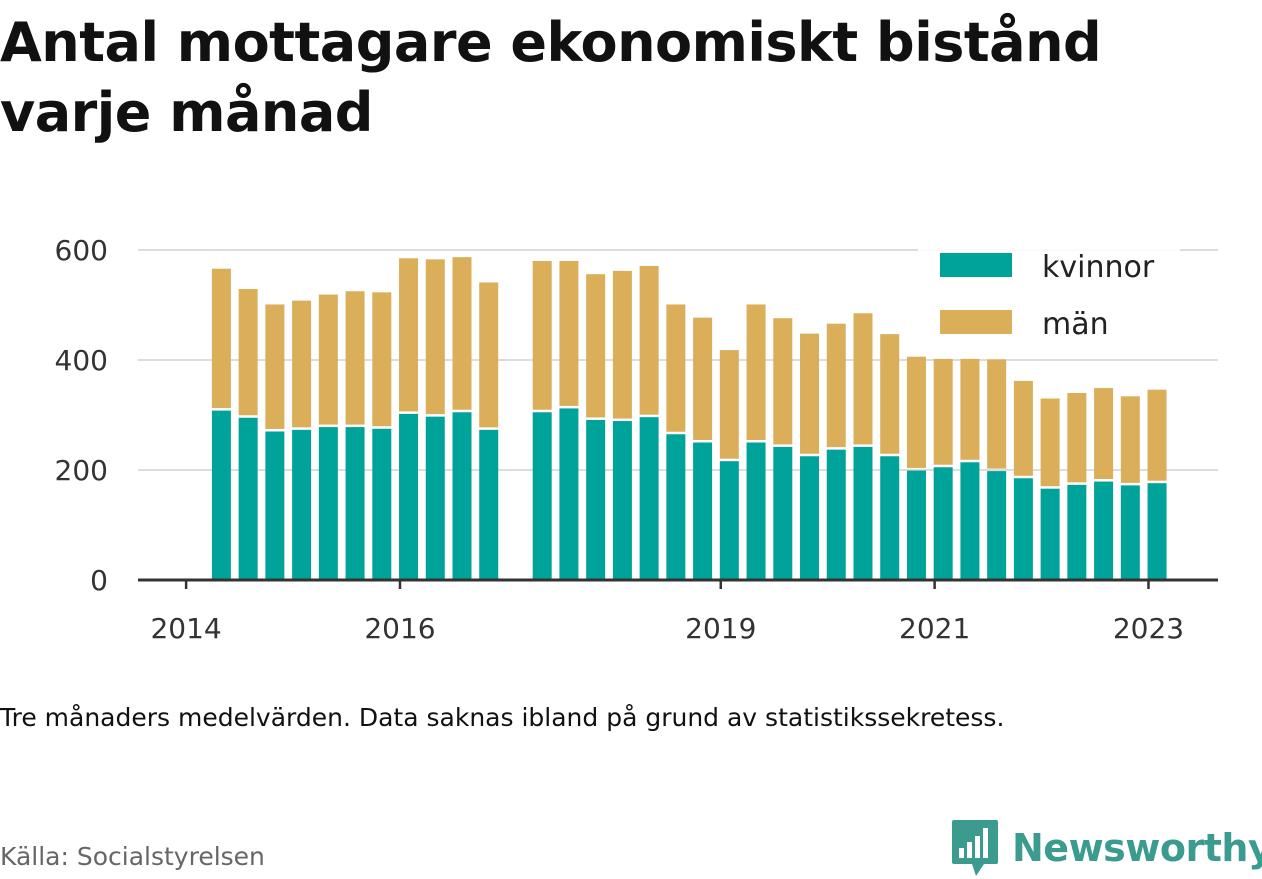  Describe the element at coordinates (81, 470) in the screenshot. I see `y-tick-label-200: 200` at that location.